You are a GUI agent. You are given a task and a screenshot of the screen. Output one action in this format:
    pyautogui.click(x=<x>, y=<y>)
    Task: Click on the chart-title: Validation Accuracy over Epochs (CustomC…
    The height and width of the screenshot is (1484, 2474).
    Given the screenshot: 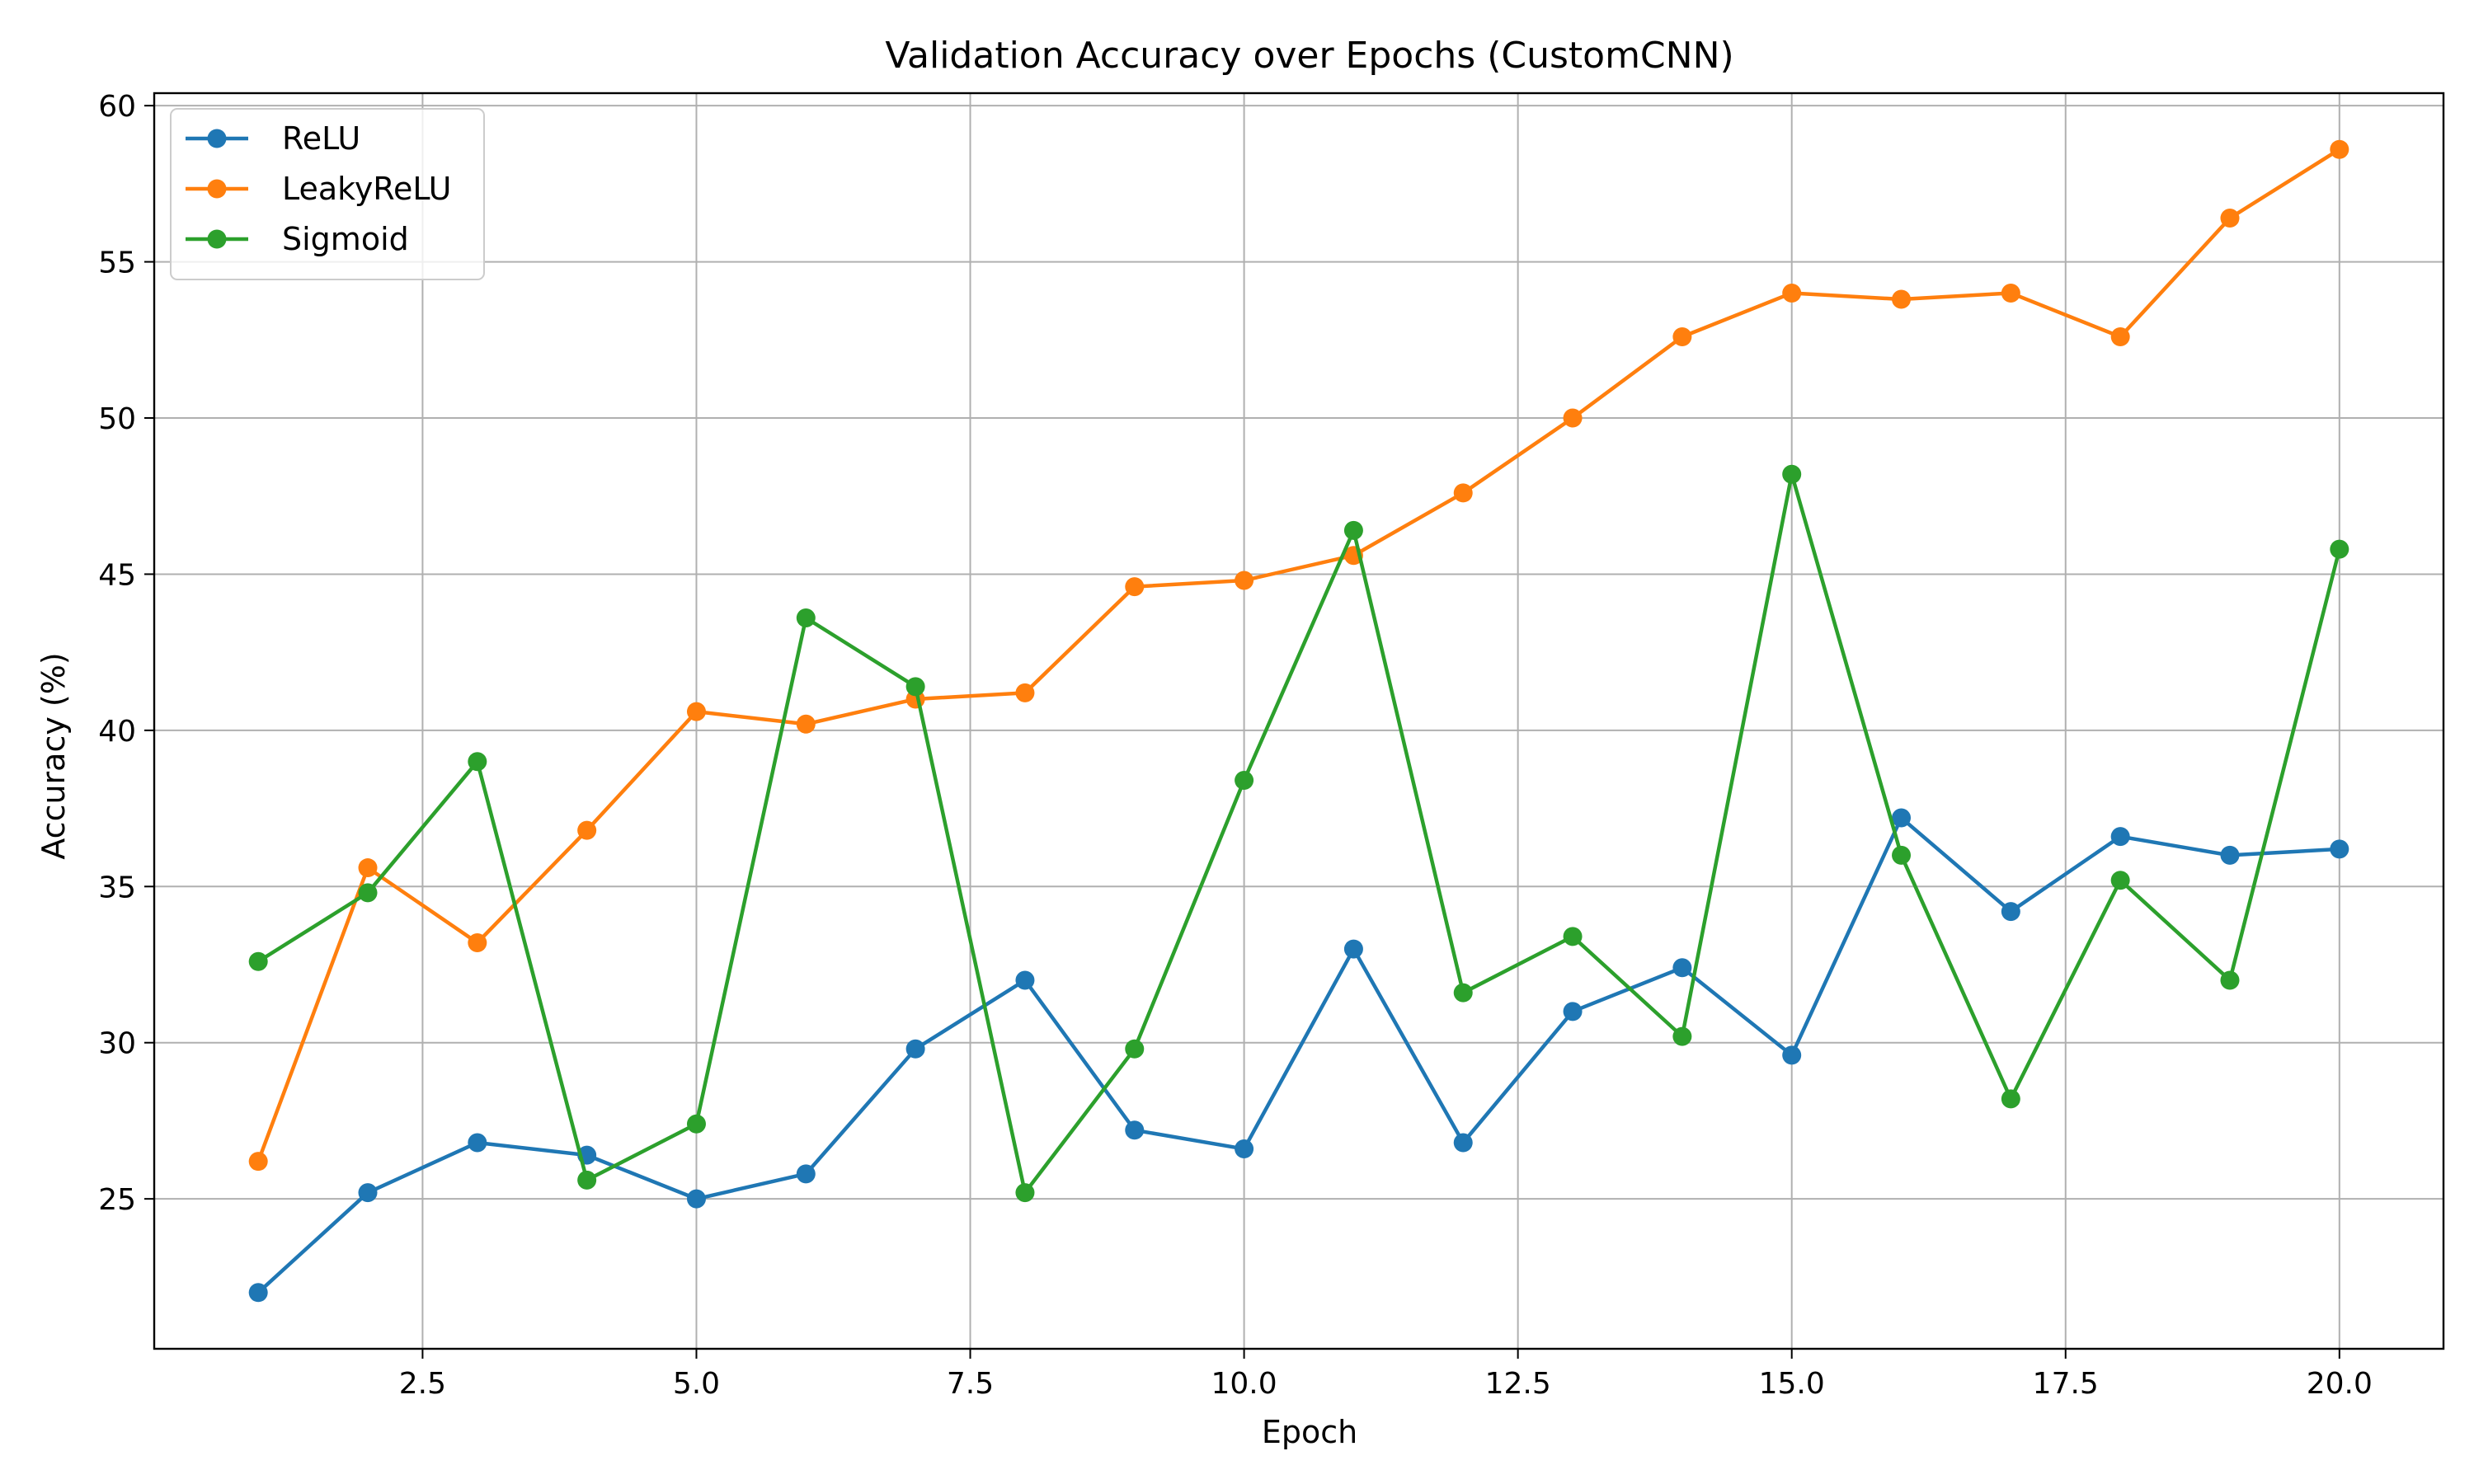 What is the action you would take?
    pyautogui.click(x=1309, y=56)
    